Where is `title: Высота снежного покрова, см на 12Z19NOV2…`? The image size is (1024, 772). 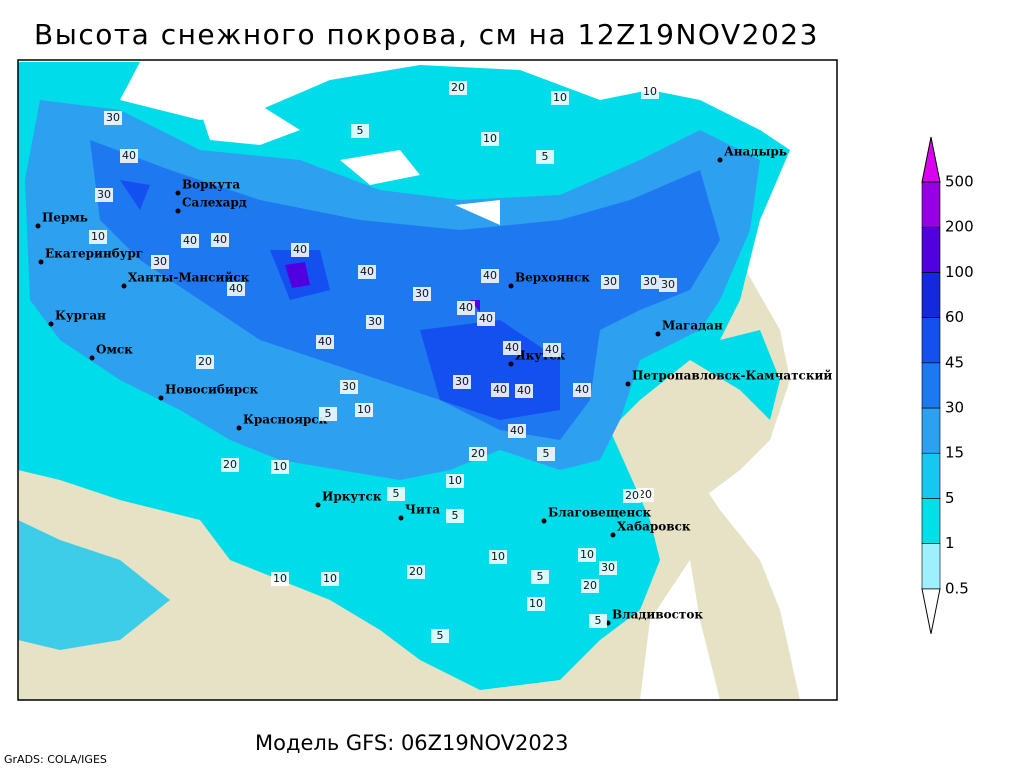 title: Высота снежного покрова, см на 12Z19NOV2… is located at coordinates (426, 34).